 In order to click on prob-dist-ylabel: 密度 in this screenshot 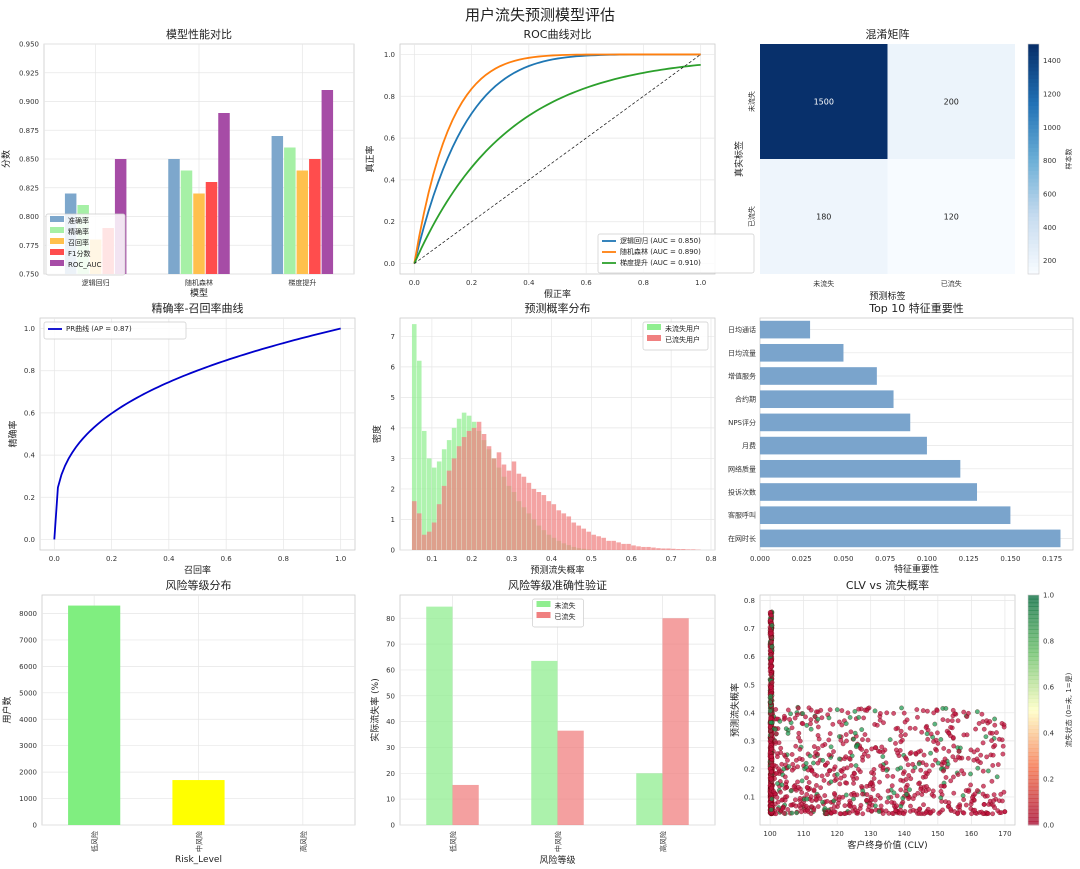, I will do `click(377, 434)`.